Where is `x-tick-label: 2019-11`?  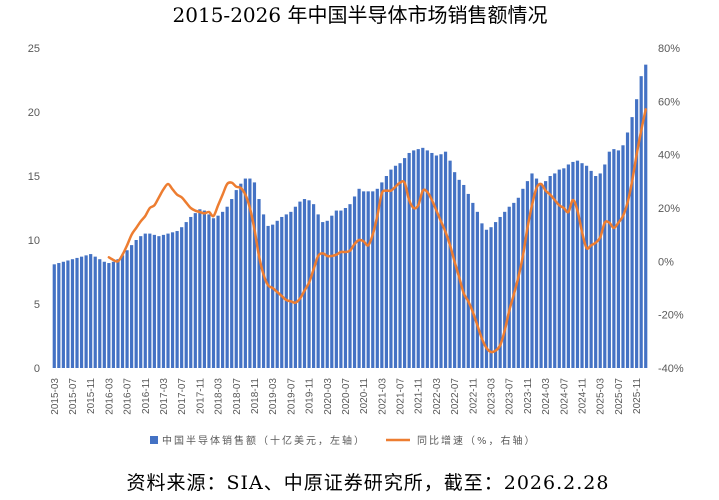
x-tick-label: 2019-11 is located at coordinates (310, 396).